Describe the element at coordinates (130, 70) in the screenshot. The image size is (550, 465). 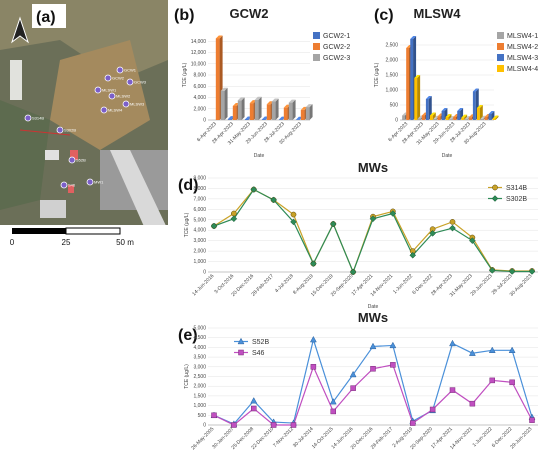
I see `well-label: GCW1` at that location.